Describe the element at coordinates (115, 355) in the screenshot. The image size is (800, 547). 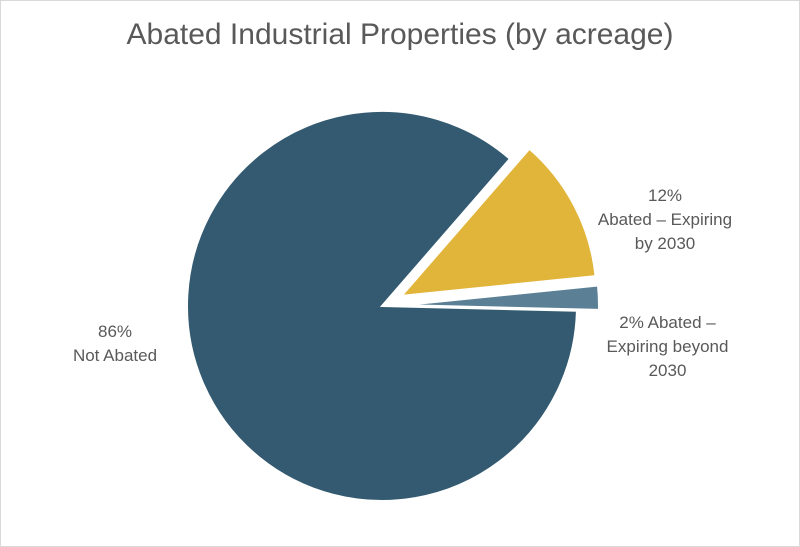
I see `label-line-1: Not Abated` at that location.